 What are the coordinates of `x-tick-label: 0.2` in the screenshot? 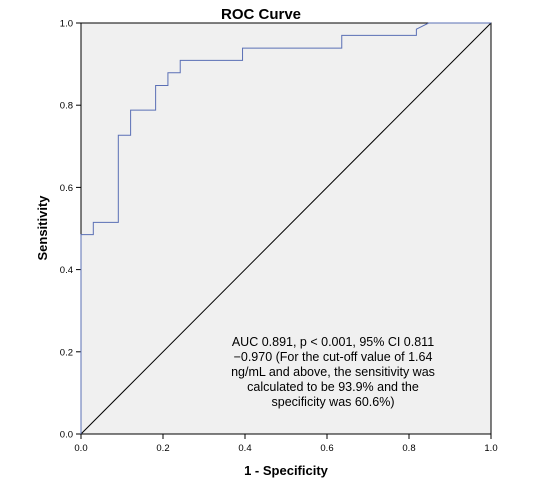 It's located at (162, 448).